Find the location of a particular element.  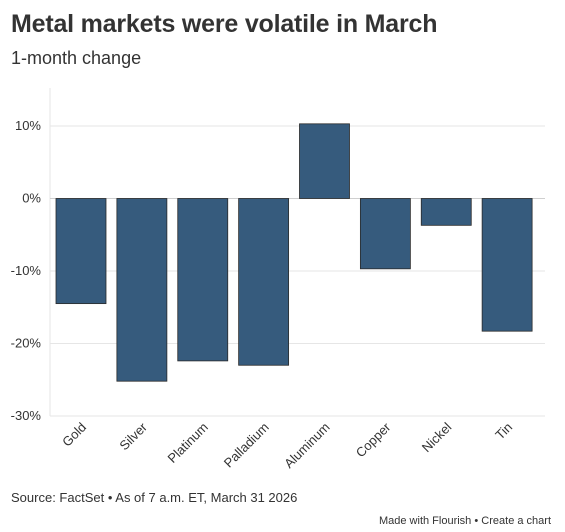

flourish-credits: Made with Flourish • Create a chart is located at coordinates (465, 521).